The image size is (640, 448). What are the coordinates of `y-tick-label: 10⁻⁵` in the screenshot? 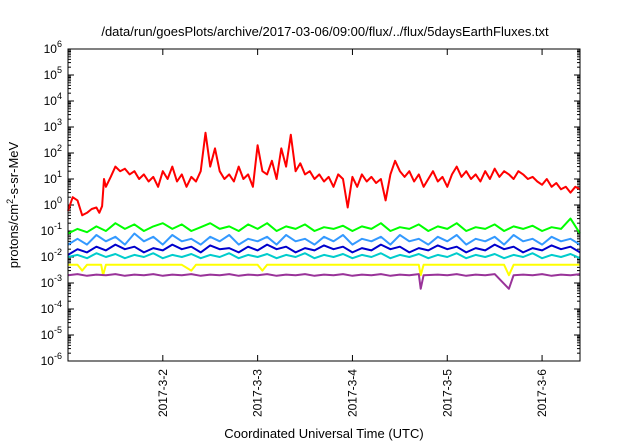 It's located at (51, 333).